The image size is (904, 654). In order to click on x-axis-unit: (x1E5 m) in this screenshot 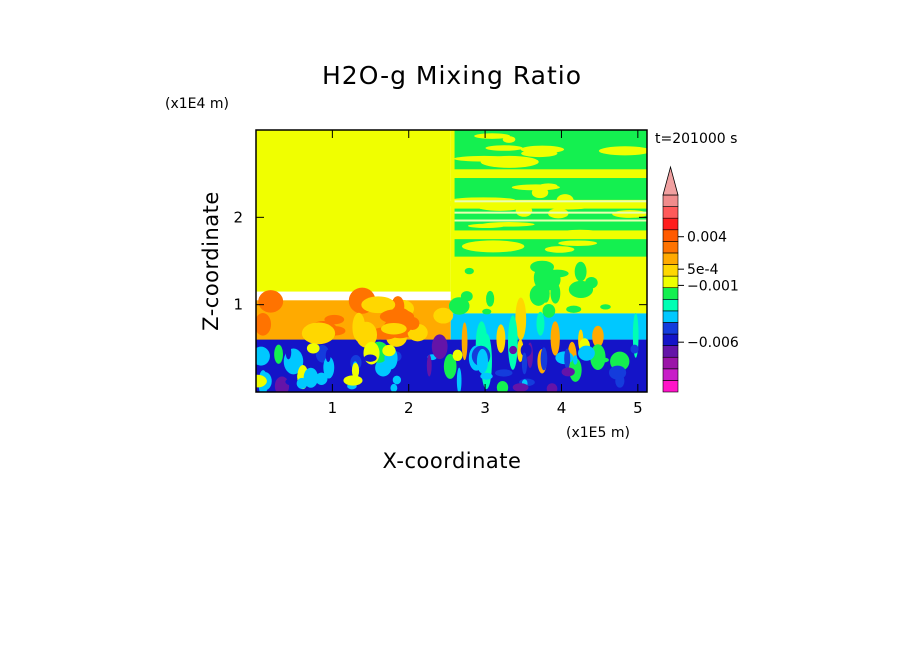, I will do `click(598, 433)`.